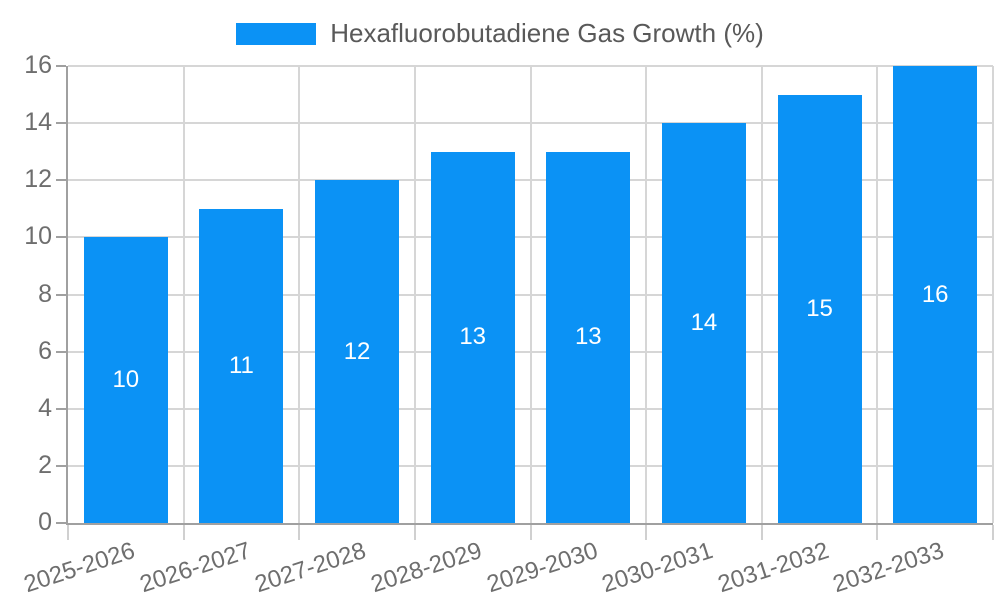  What do you see at coordinates (38, 122) in the screenshot?
I see `y-tick-label: 14` at bounding box center [38, 122].